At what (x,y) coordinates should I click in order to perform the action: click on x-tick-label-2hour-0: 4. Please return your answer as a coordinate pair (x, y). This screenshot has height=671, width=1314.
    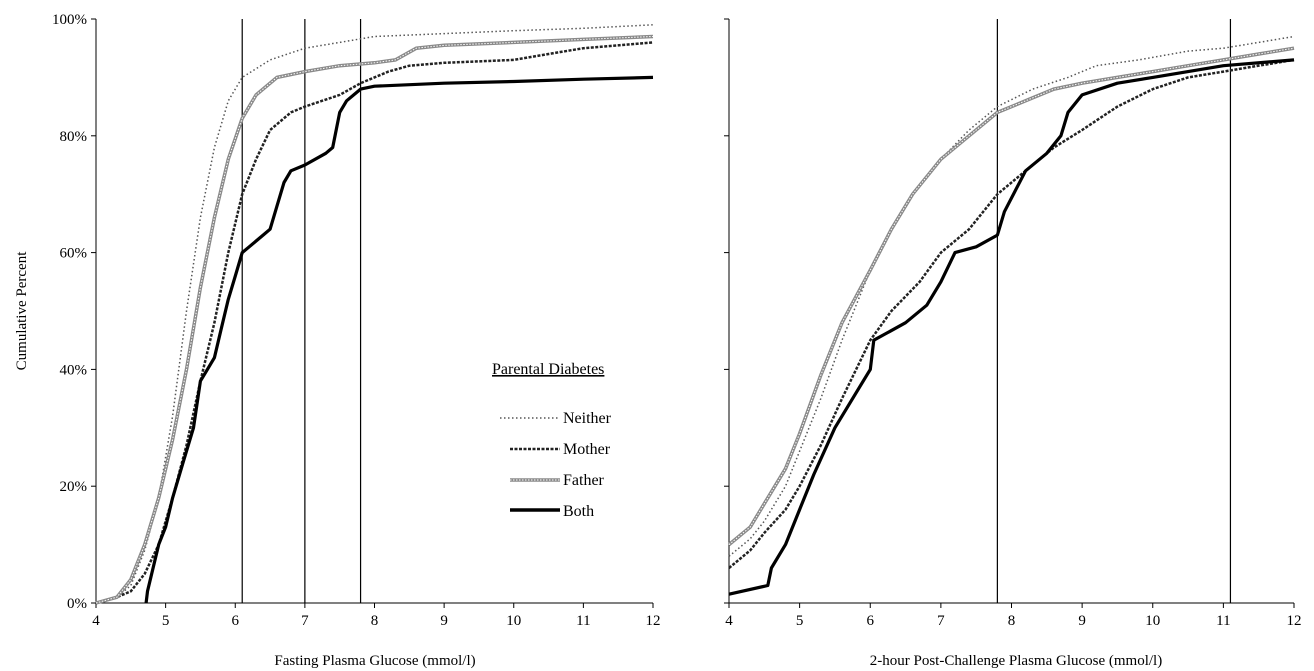
    Looking at the image, I should click on (729, 621).